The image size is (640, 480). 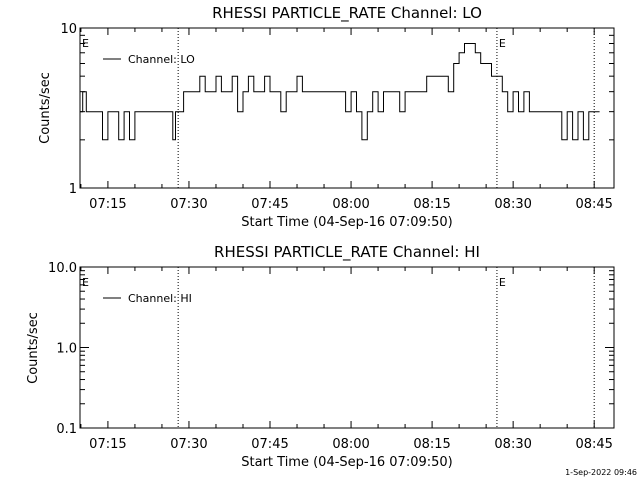 What do you see at coordinates (160, 298) in the screenshot?
I see `legend-entry: Channel: HI` at bounding box center [160, 298].